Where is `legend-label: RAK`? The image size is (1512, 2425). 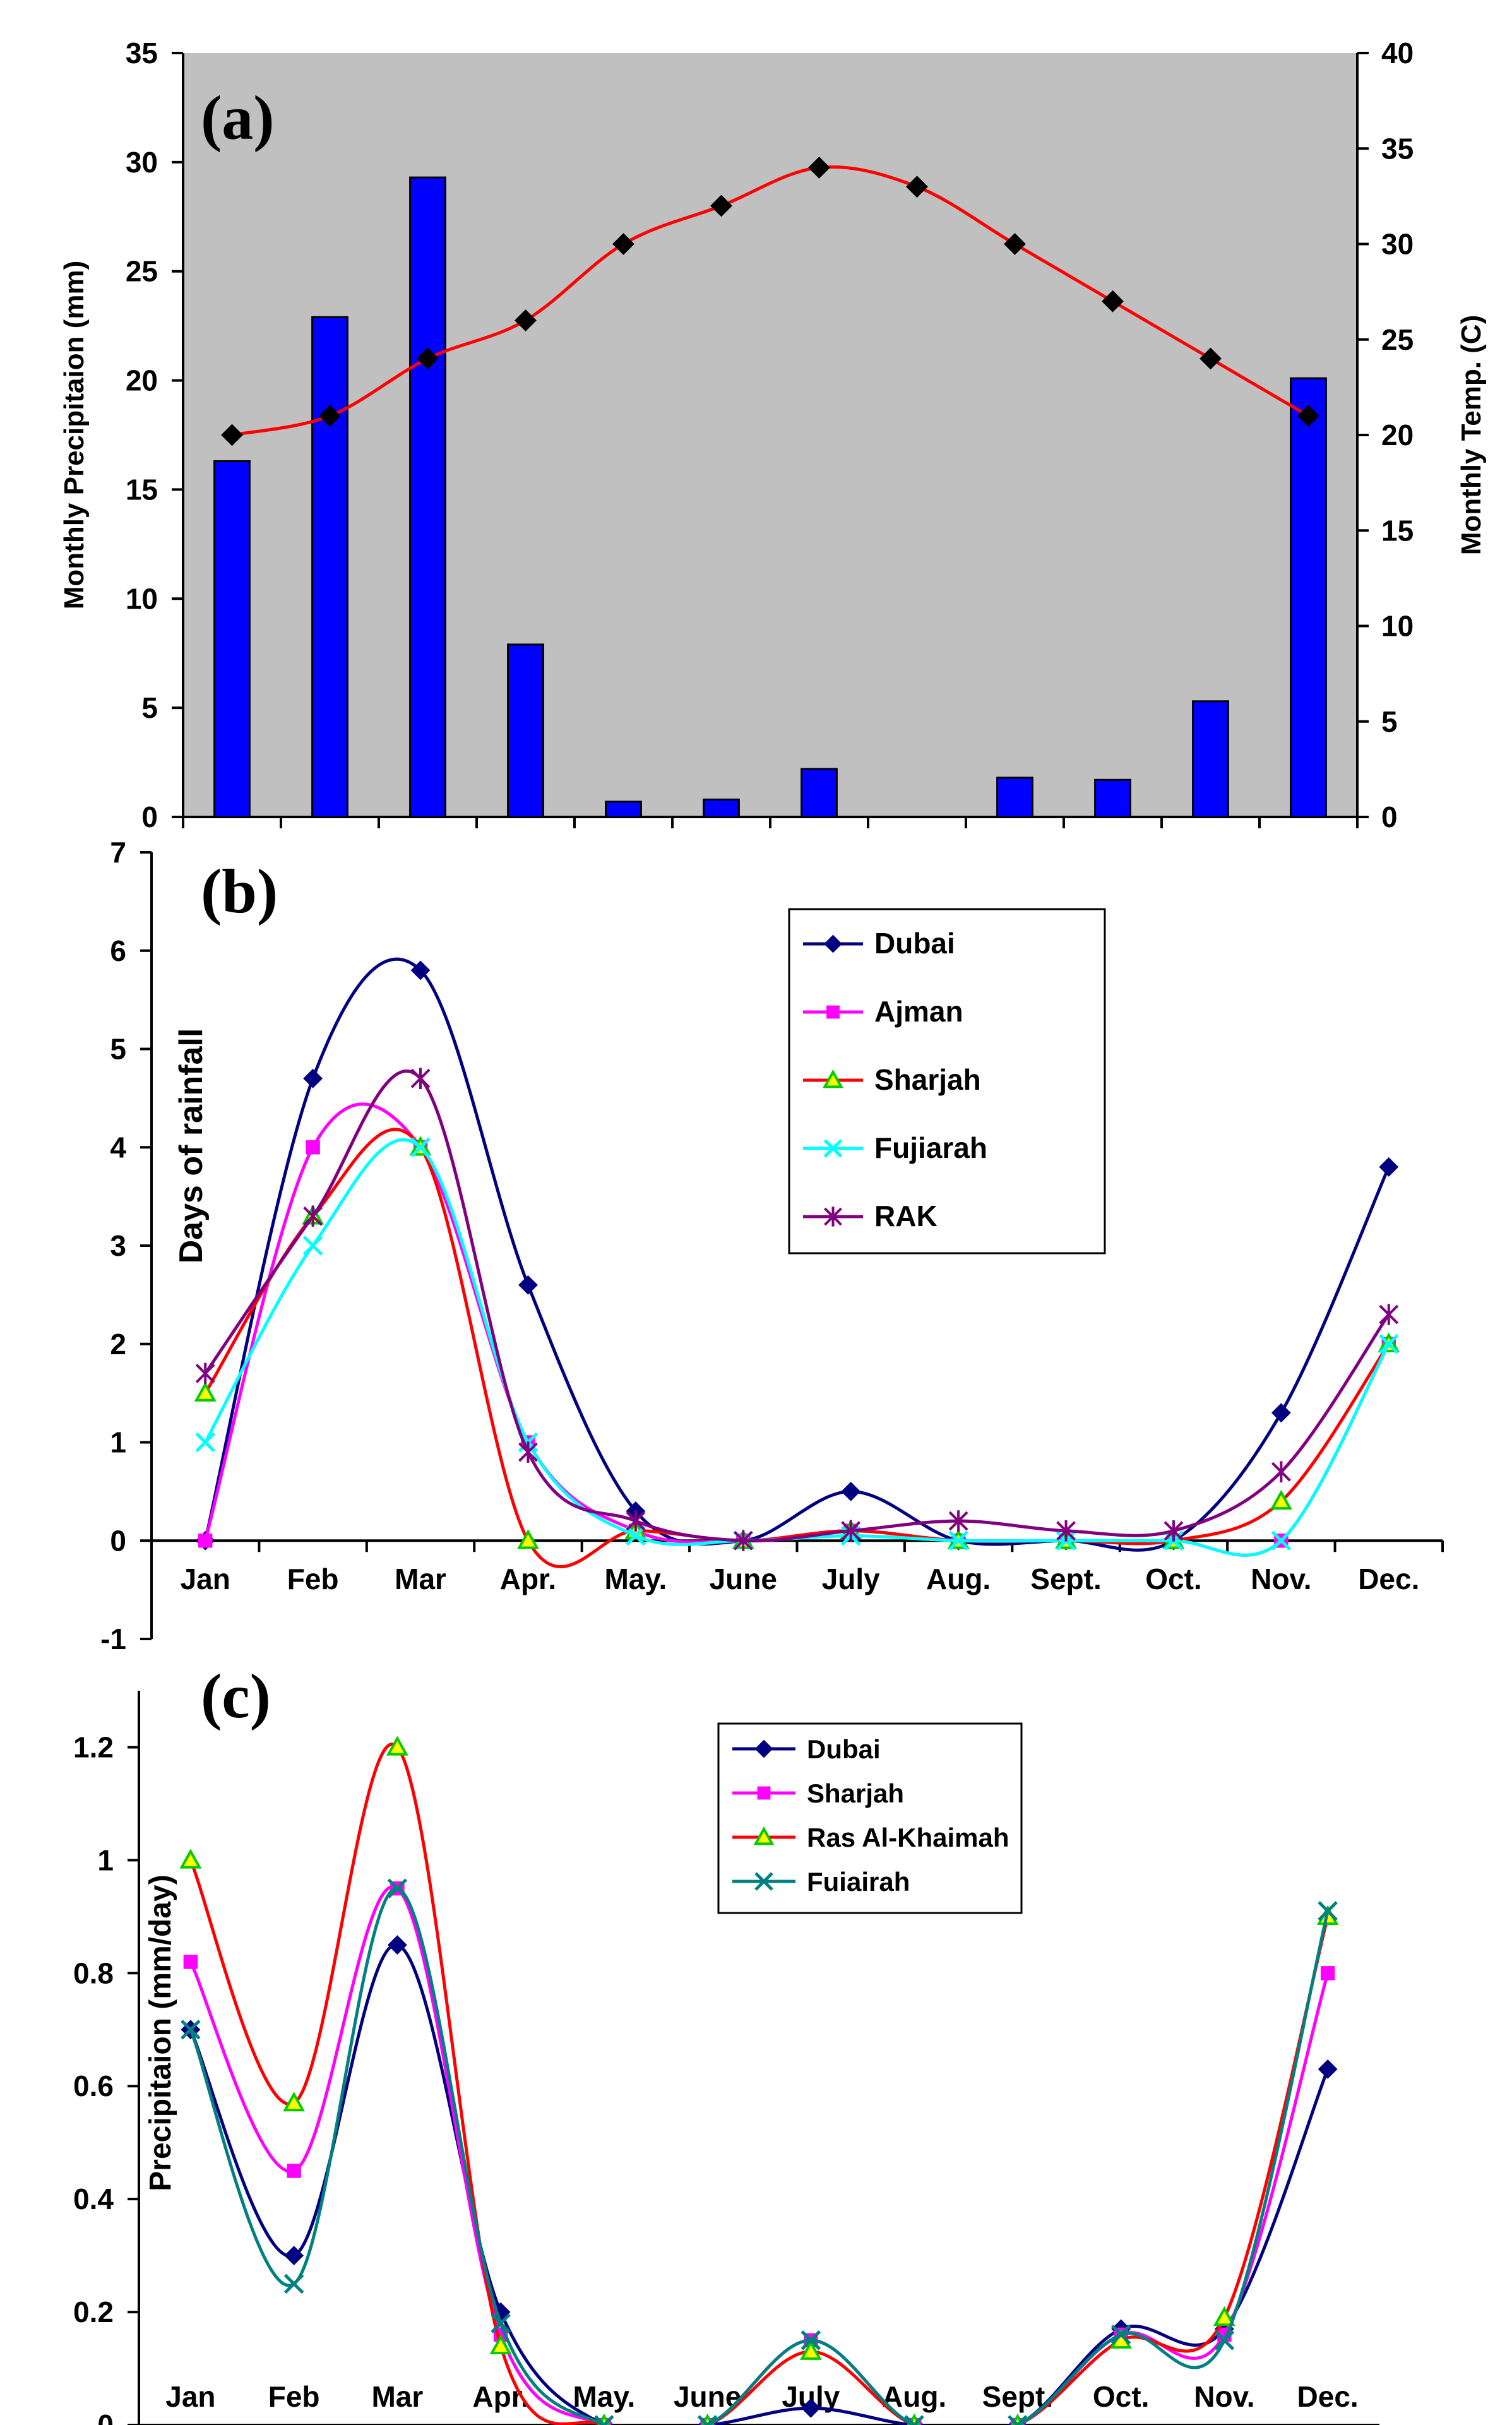
legend-label: RAK is located at coordinates (906, 1216).